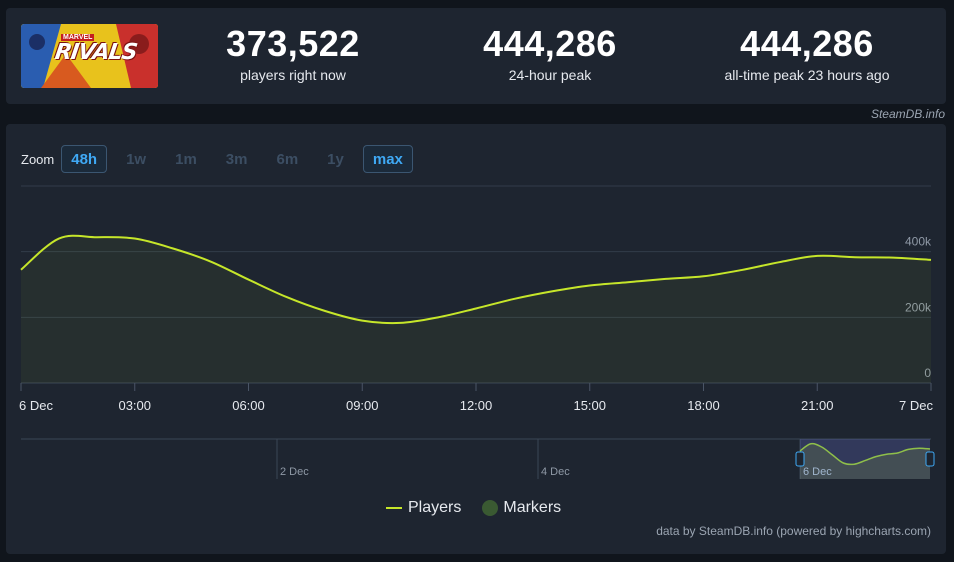 The height and width of the screenshot is (562, 954). Describe the element at coordinates (362, 405) in the screenshot. I see `x-tick-label: 09:00` at that location.